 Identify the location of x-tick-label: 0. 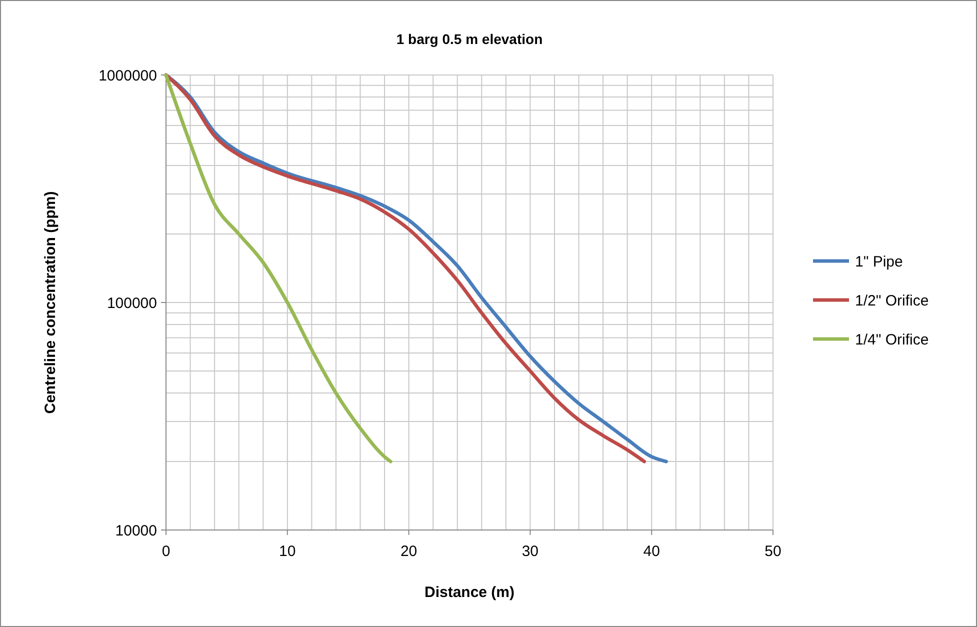
(166, 551).